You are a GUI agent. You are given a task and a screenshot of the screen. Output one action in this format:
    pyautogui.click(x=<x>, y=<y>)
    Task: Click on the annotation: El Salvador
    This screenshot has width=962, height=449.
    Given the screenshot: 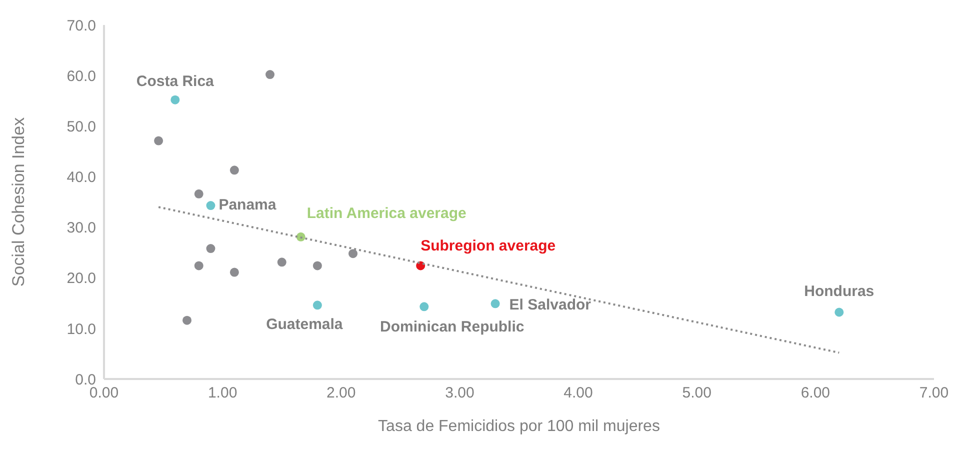 What is the action you would take?
    pyautogui.click(x=550, y=305)
    